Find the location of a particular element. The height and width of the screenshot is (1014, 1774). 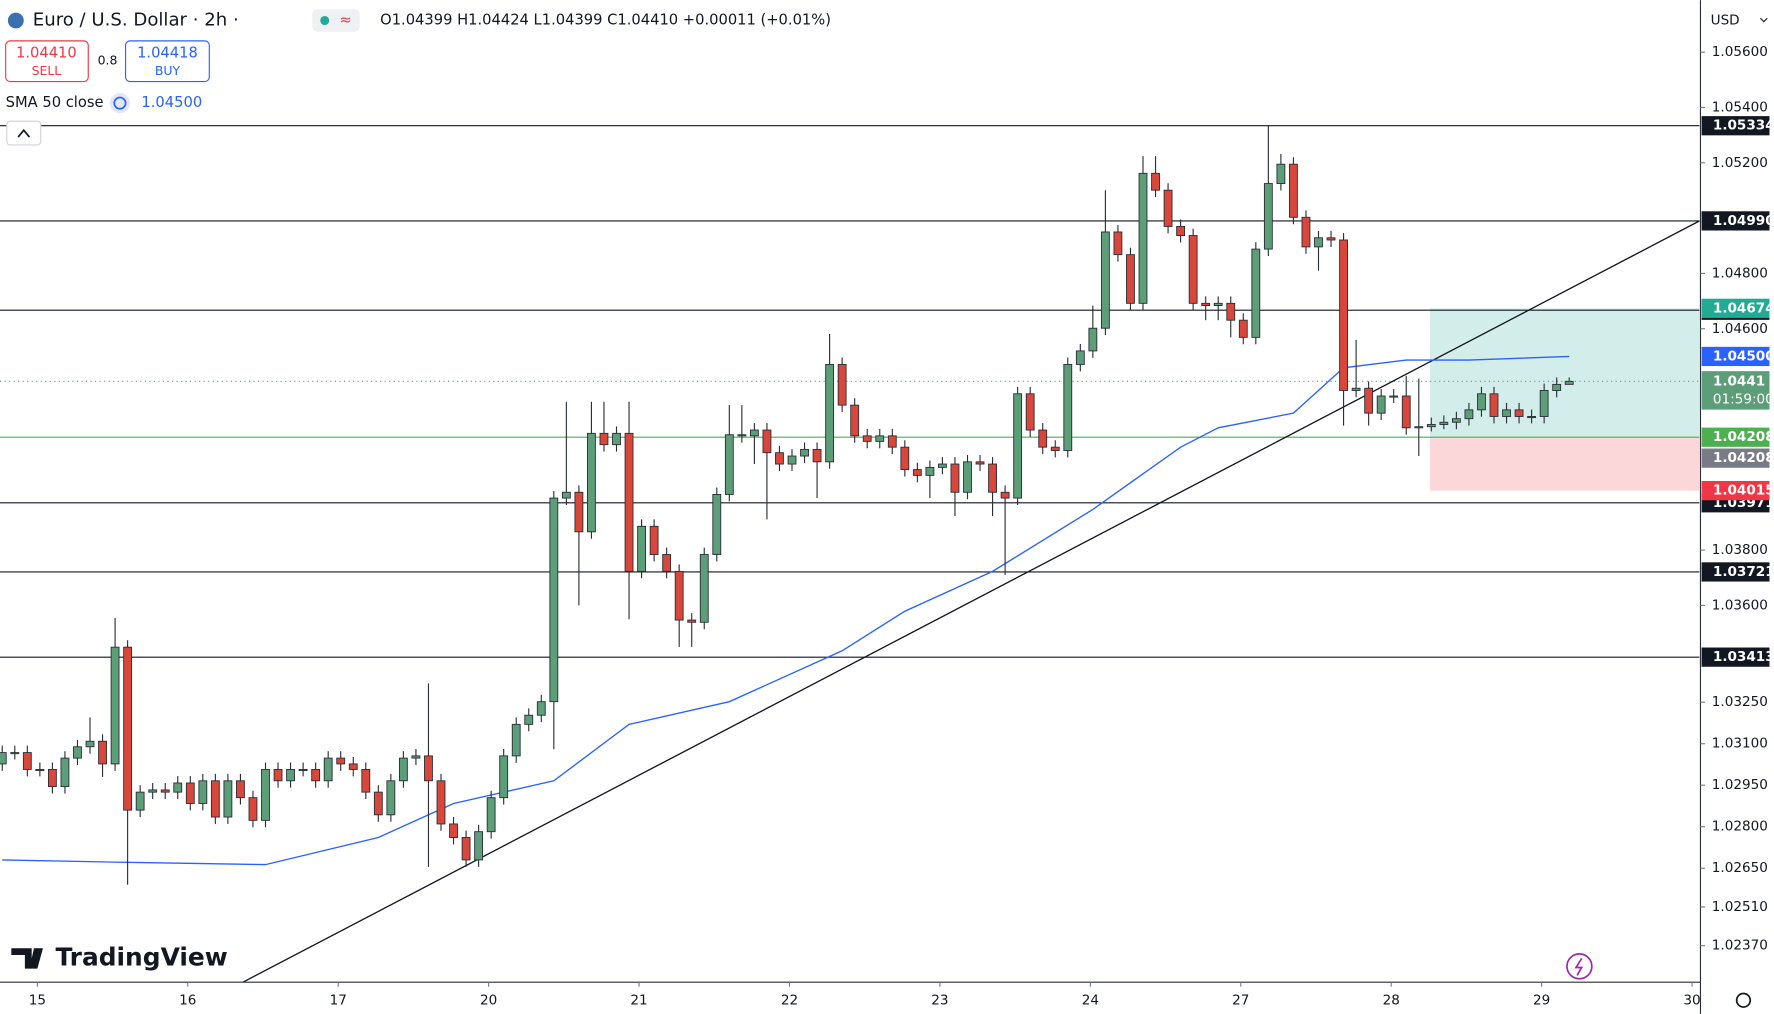

sma-tag: 1.04500 is located at coordinates (1743, 356).